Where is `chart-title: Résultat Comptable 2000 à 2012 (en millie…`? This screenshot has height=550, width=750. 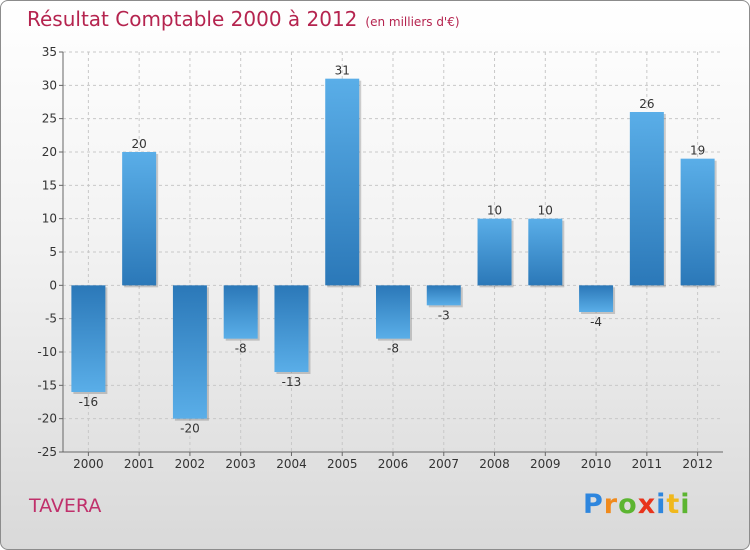 chart-title: Résultat Comptable 2000 à 2012 (en millie… is located at coordinates (243, 19).